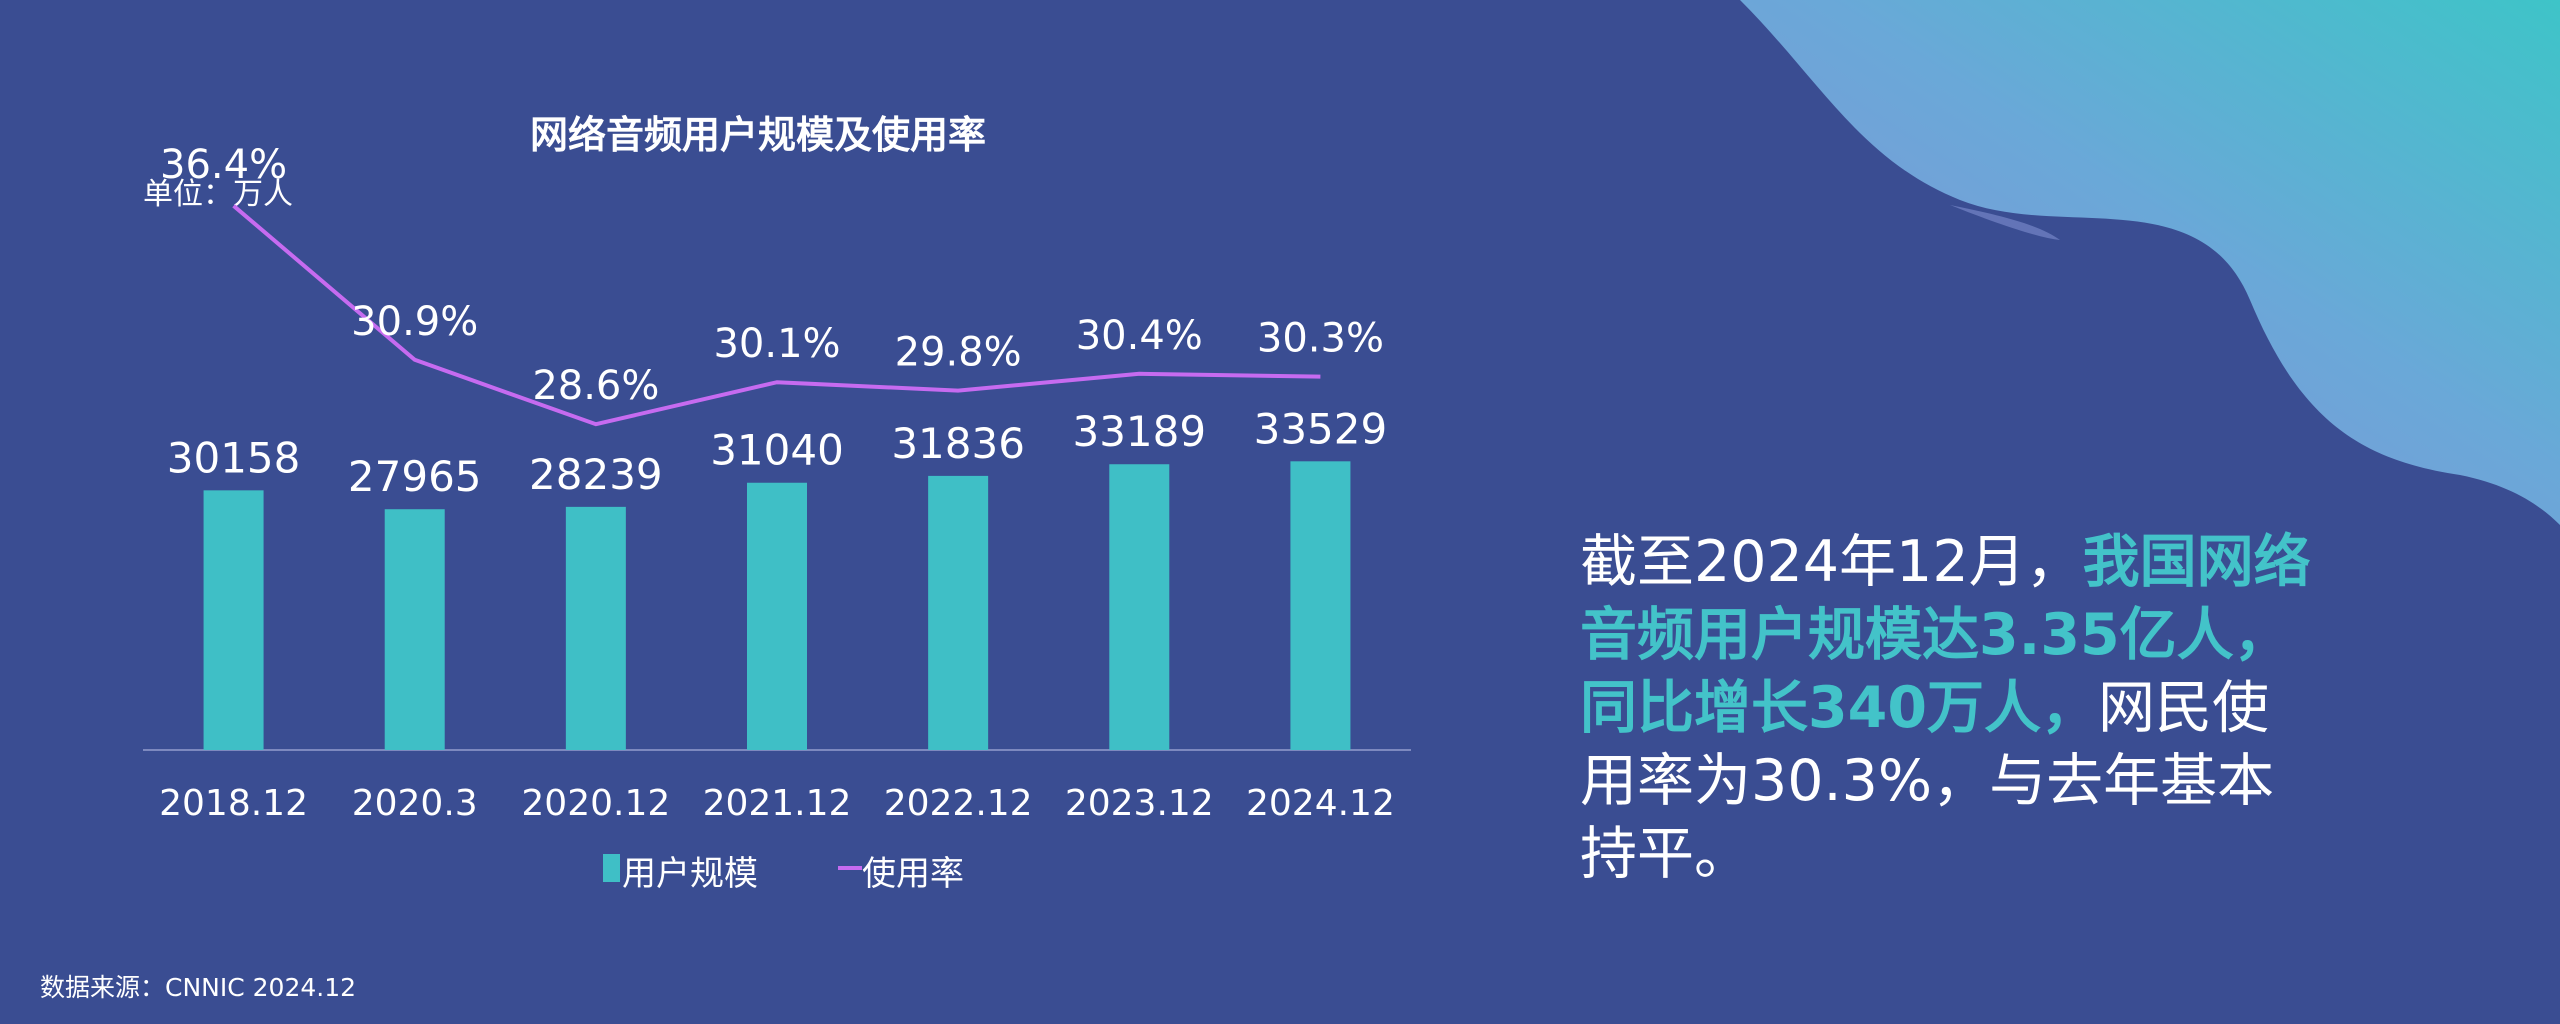 The image size is (2560, 1024). I want to click on bar-2023.12, so click(1139, 607).